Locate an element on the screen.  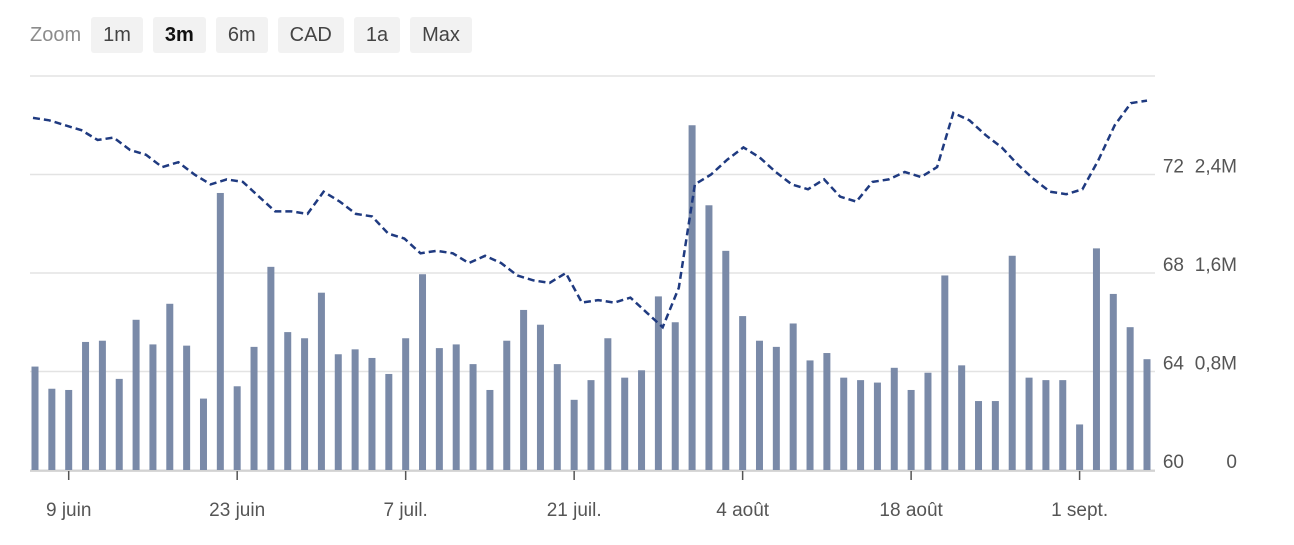
zoom-cad-button: CAD is located at coordinates (310, 35).